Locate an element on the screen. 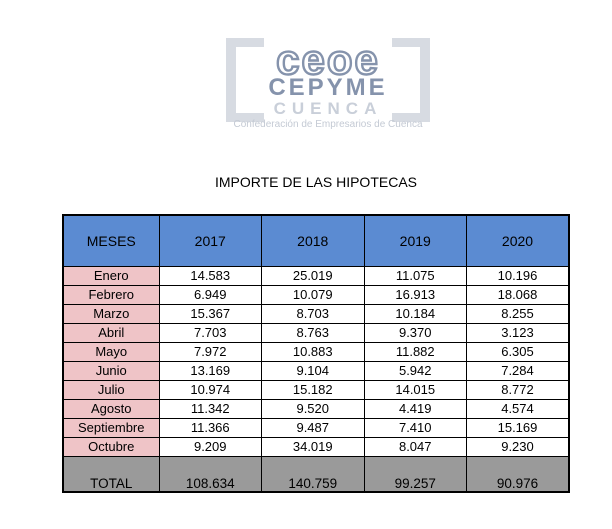 This screenshot has width=612, height=529. value-cell: 8.255 is located at coordinates (518, 314).